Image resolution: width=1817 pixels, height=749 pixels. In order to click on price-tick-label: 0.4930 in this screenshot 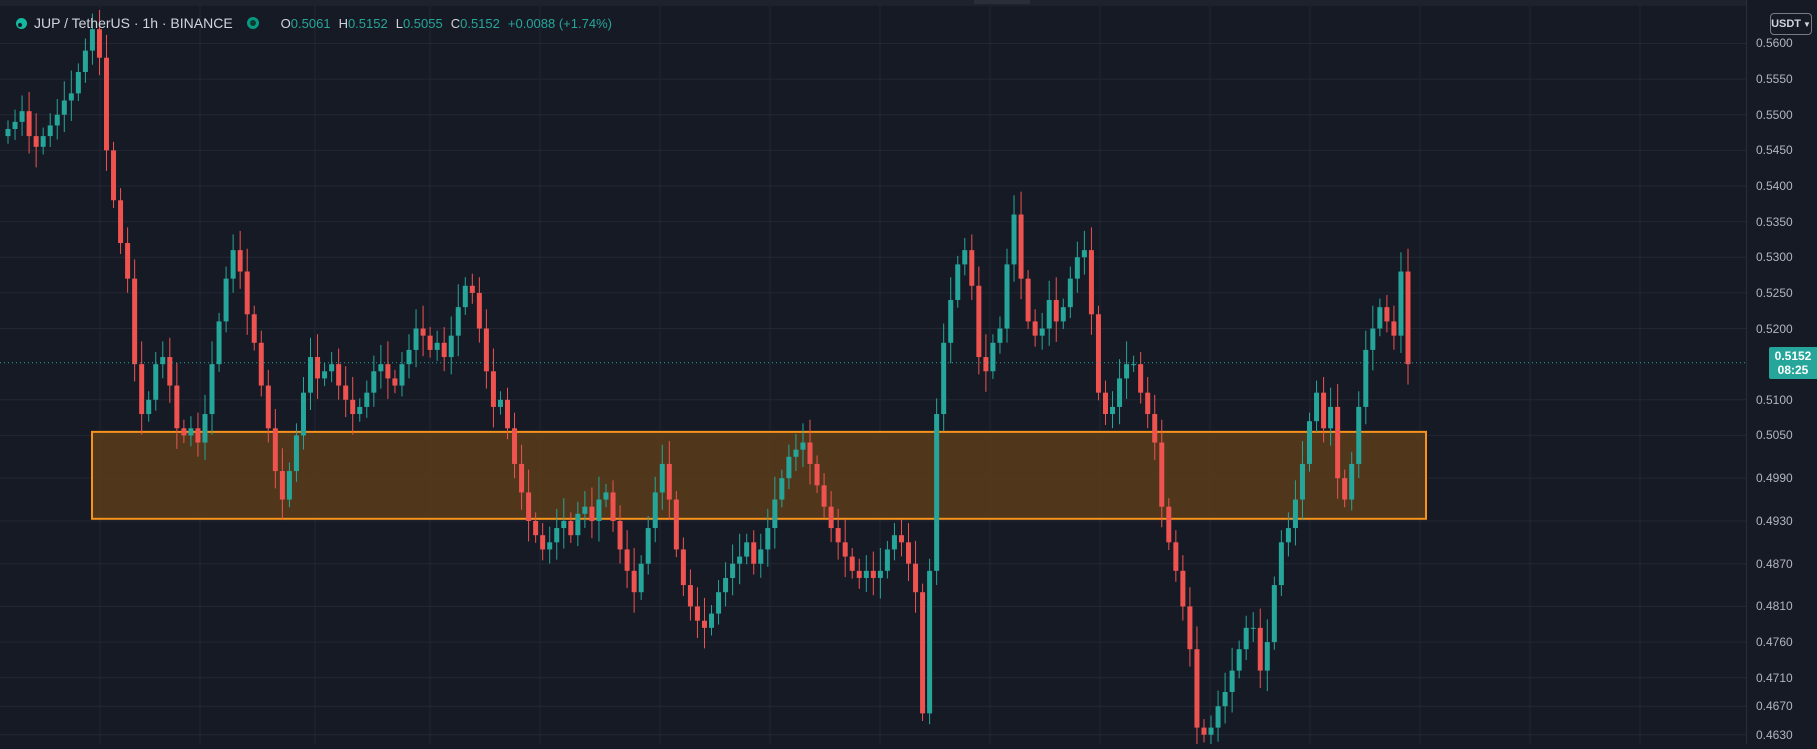, I will do `click(1774, 520)`.